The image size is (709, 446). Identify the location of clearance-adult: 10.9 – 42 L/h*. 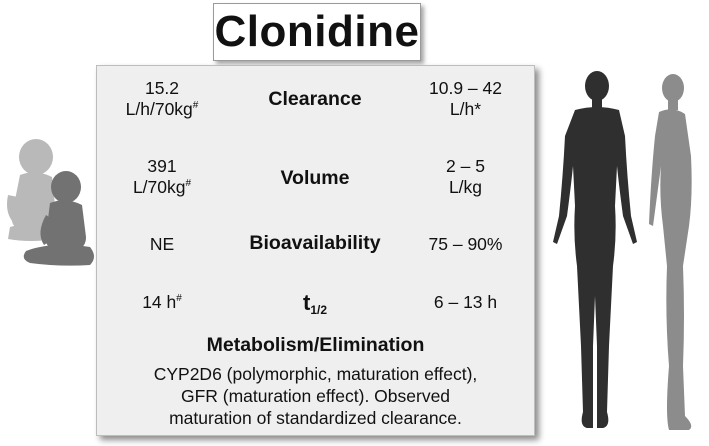
(465, 99).